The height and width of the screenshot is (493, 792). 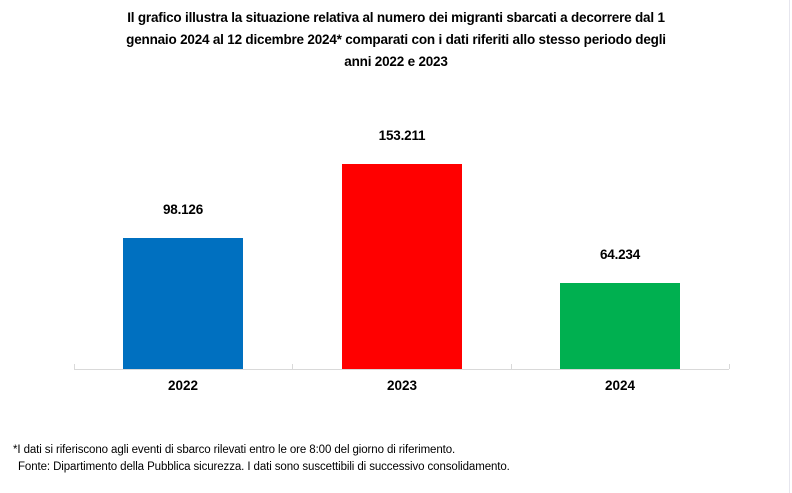 I want to click on bar-2023, so click(x=402, y=266).